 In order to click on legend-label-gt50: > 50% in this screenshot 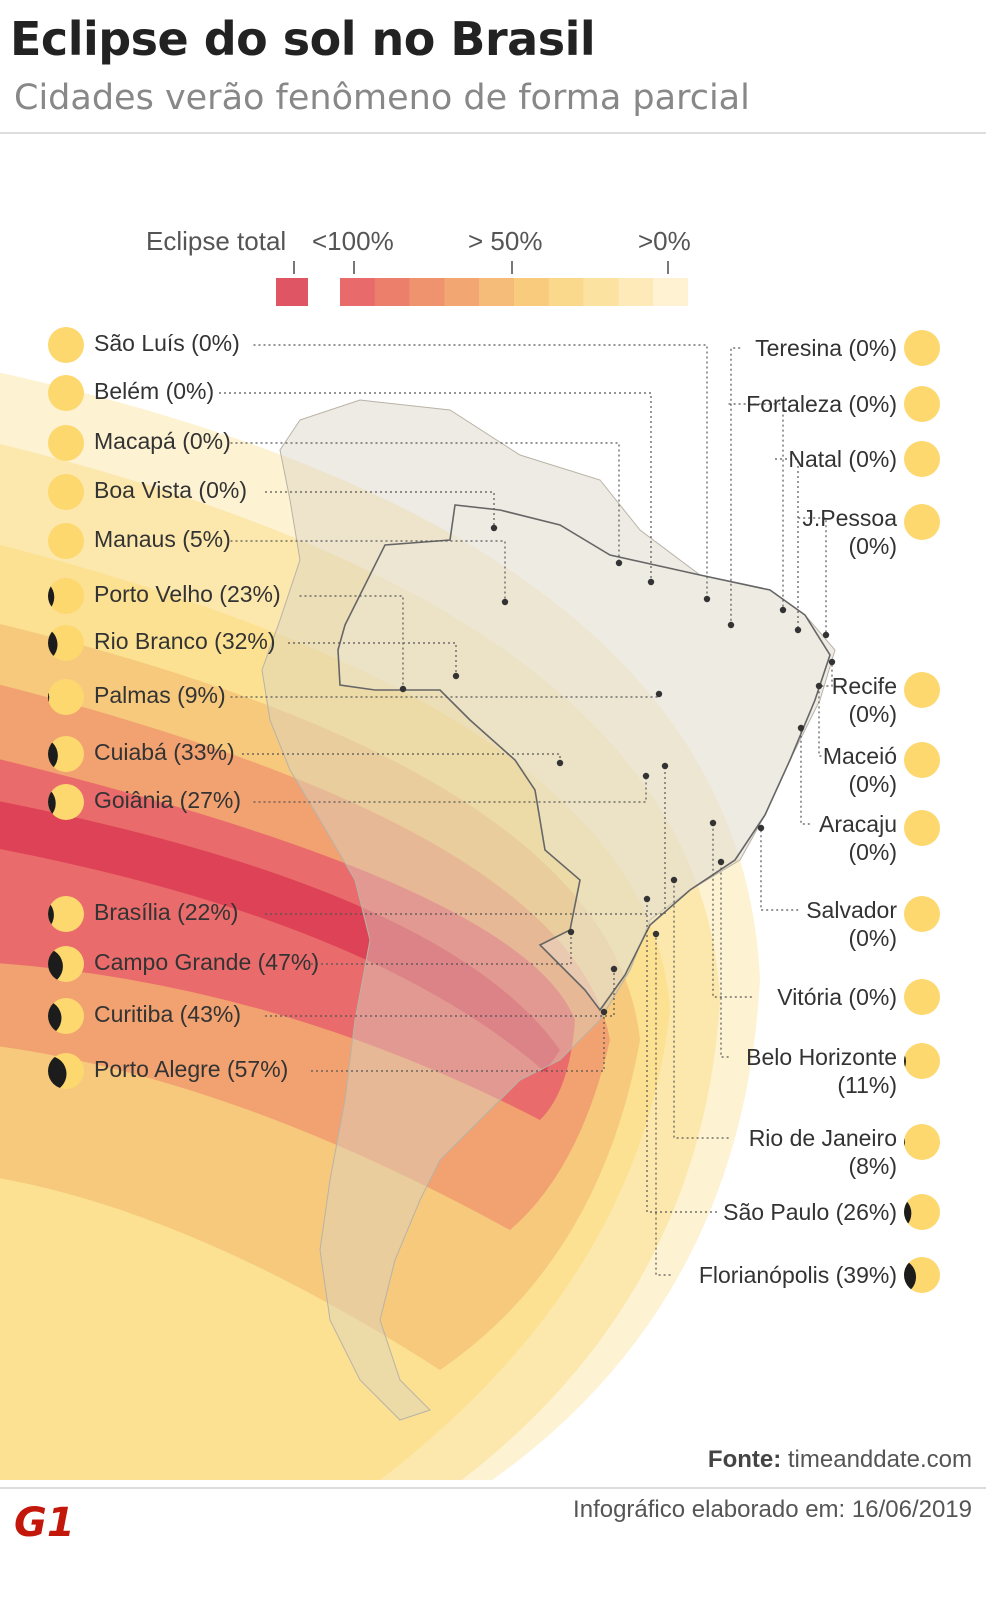, I will do `click(505, 241)`.